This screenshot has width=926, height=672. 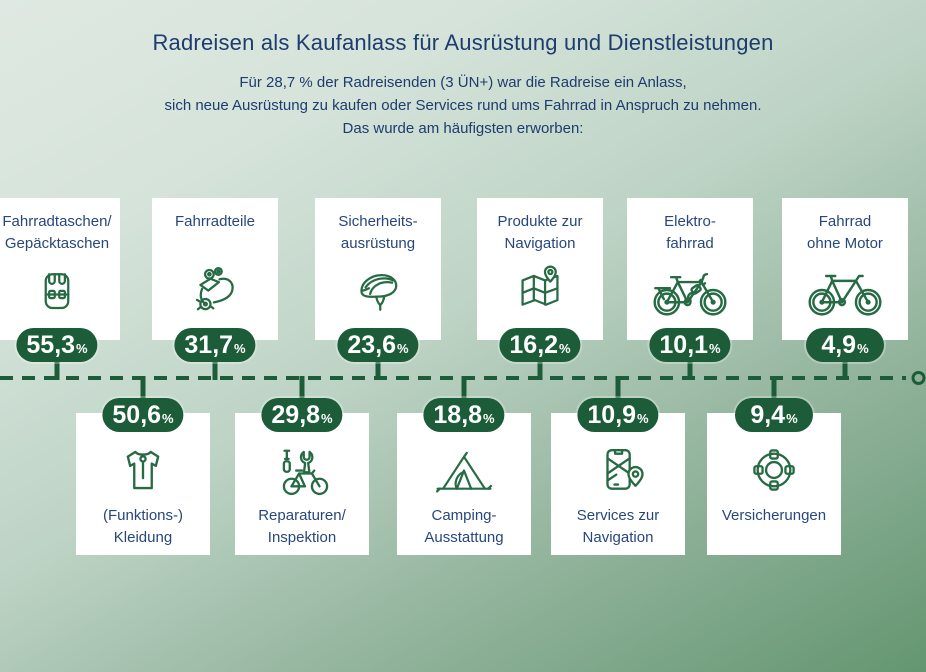 I want to click on helmet-icon, so click(x=378, y=297).